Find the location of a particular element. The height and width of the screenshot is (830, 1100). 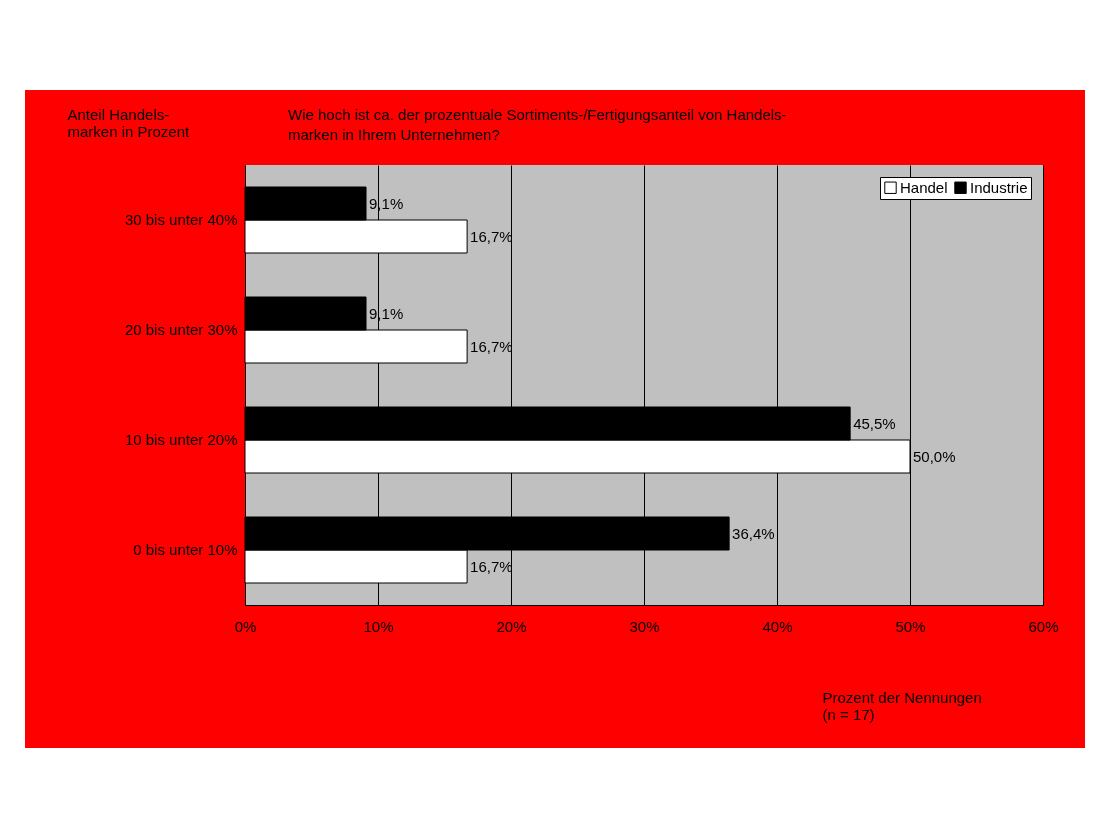

legend-label: Industrie is located at coordinates (999, 187).